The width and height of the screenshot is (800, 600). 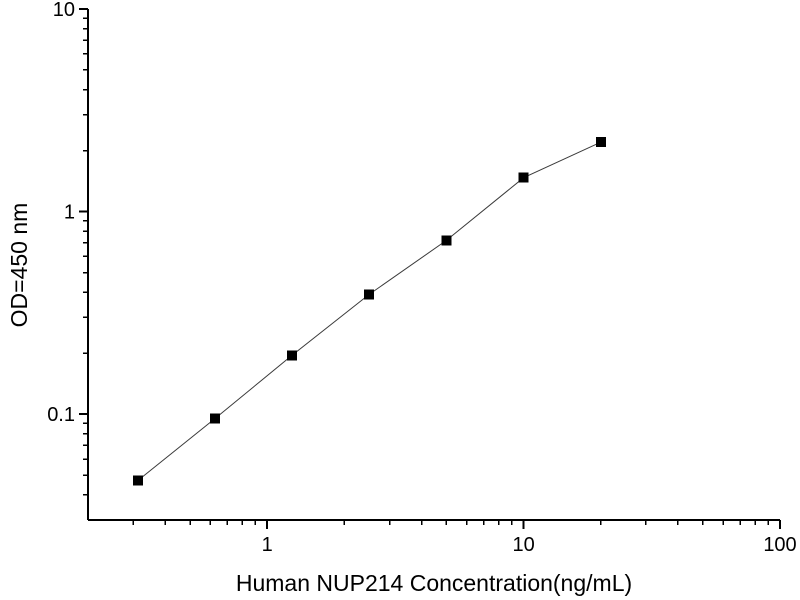 What do you see at coordinates (442, 537) in the screenshot?
I see `x-axis: 1 10 100` at bounding box center [442, 537].